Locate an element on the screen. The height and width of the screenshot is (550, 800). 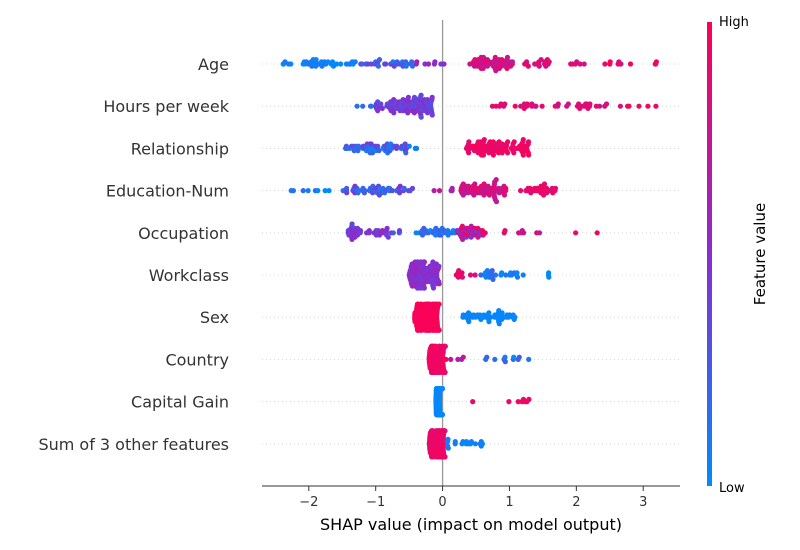
feature-label: Education-Num is located at coordinates (167, 191).